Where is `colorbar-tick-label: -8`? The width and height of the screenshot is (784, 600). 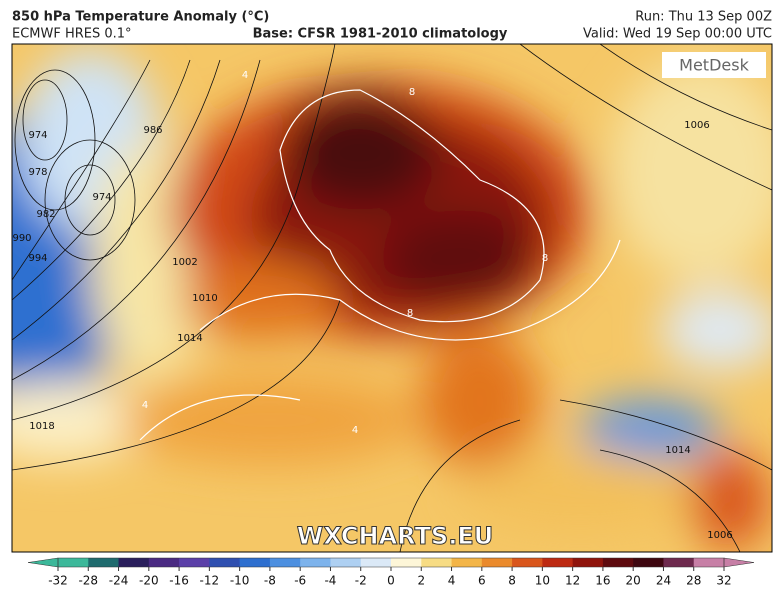 colorbar-tick-label: -8 is located at coordinates (270, 581).